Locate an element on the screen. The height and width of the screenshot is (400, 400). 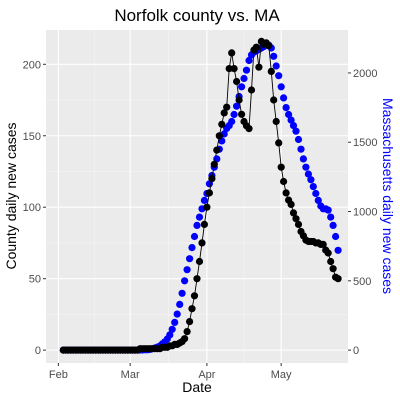
x-axis-title: Date is located at coordinates (197, 387).